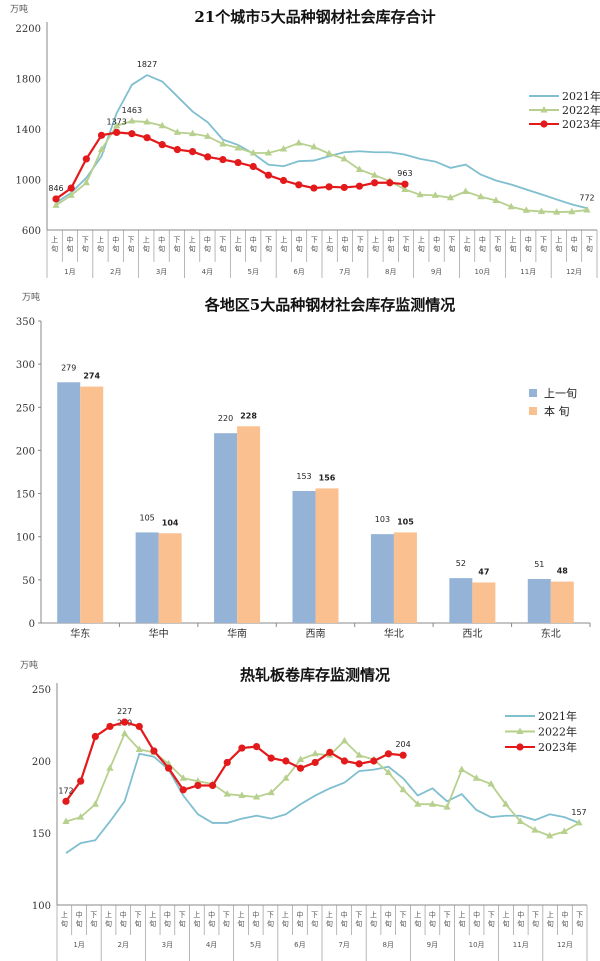 This screenshot has height=961, width=600. Describe the element at coordinates (472, 634) in the screenshot. I see `x-category-label: 西北` at that location.